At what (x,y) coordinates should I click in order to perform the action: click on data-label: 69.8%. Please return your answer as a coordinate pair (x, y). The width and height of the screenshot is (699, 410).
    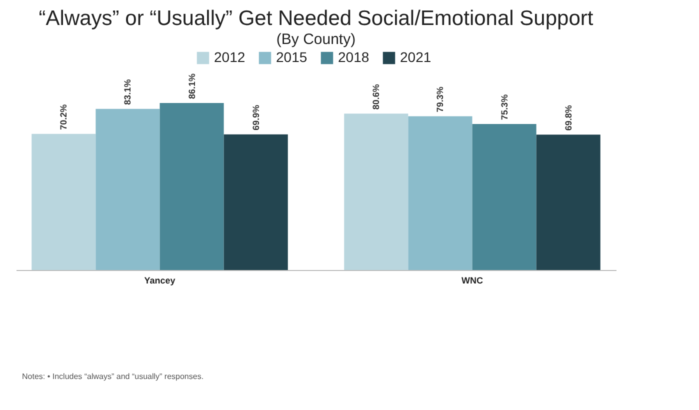
    Looking at the image, I should click on (568, 118).